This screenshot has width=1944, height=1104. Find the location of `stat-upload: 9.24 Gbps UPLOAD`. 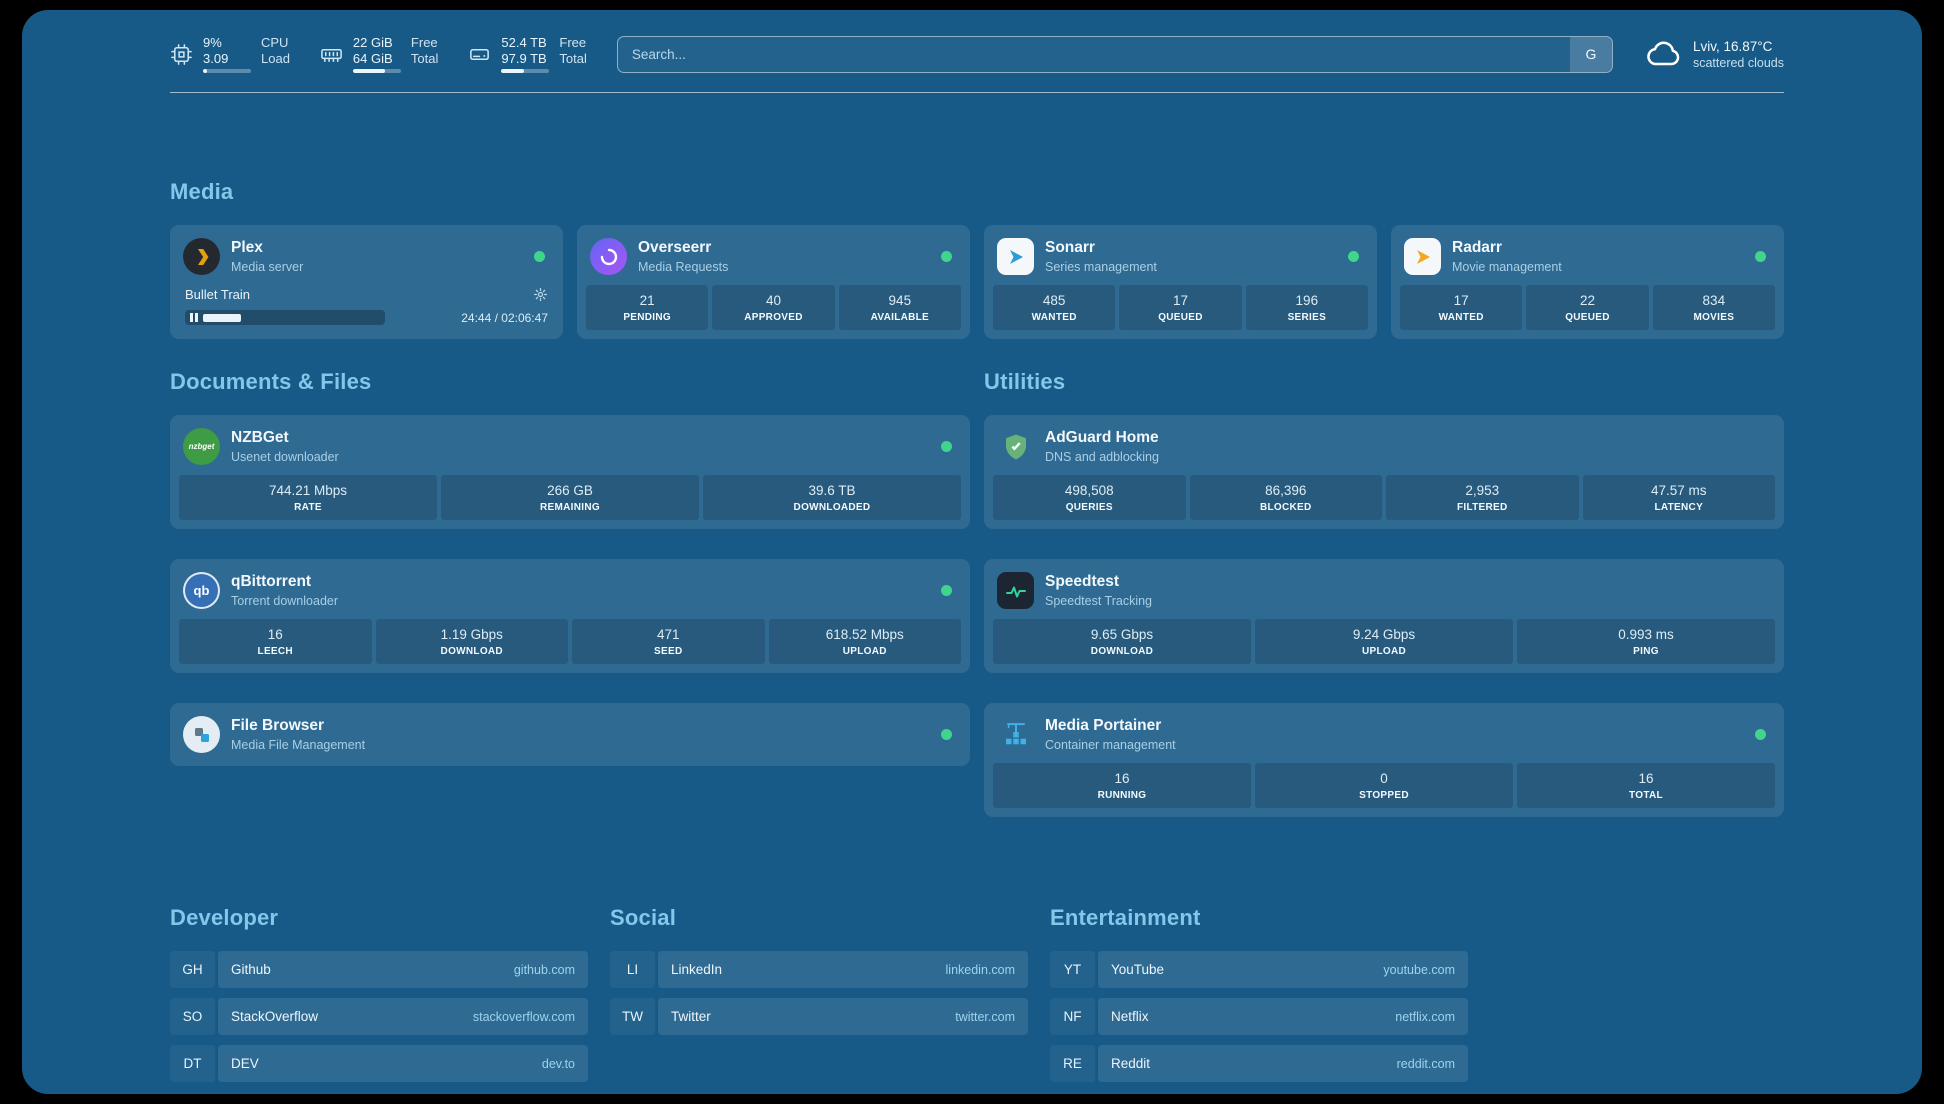

stat-upload: 9.24 Gbps UPLOAD is located at coordinates (1384, 641).